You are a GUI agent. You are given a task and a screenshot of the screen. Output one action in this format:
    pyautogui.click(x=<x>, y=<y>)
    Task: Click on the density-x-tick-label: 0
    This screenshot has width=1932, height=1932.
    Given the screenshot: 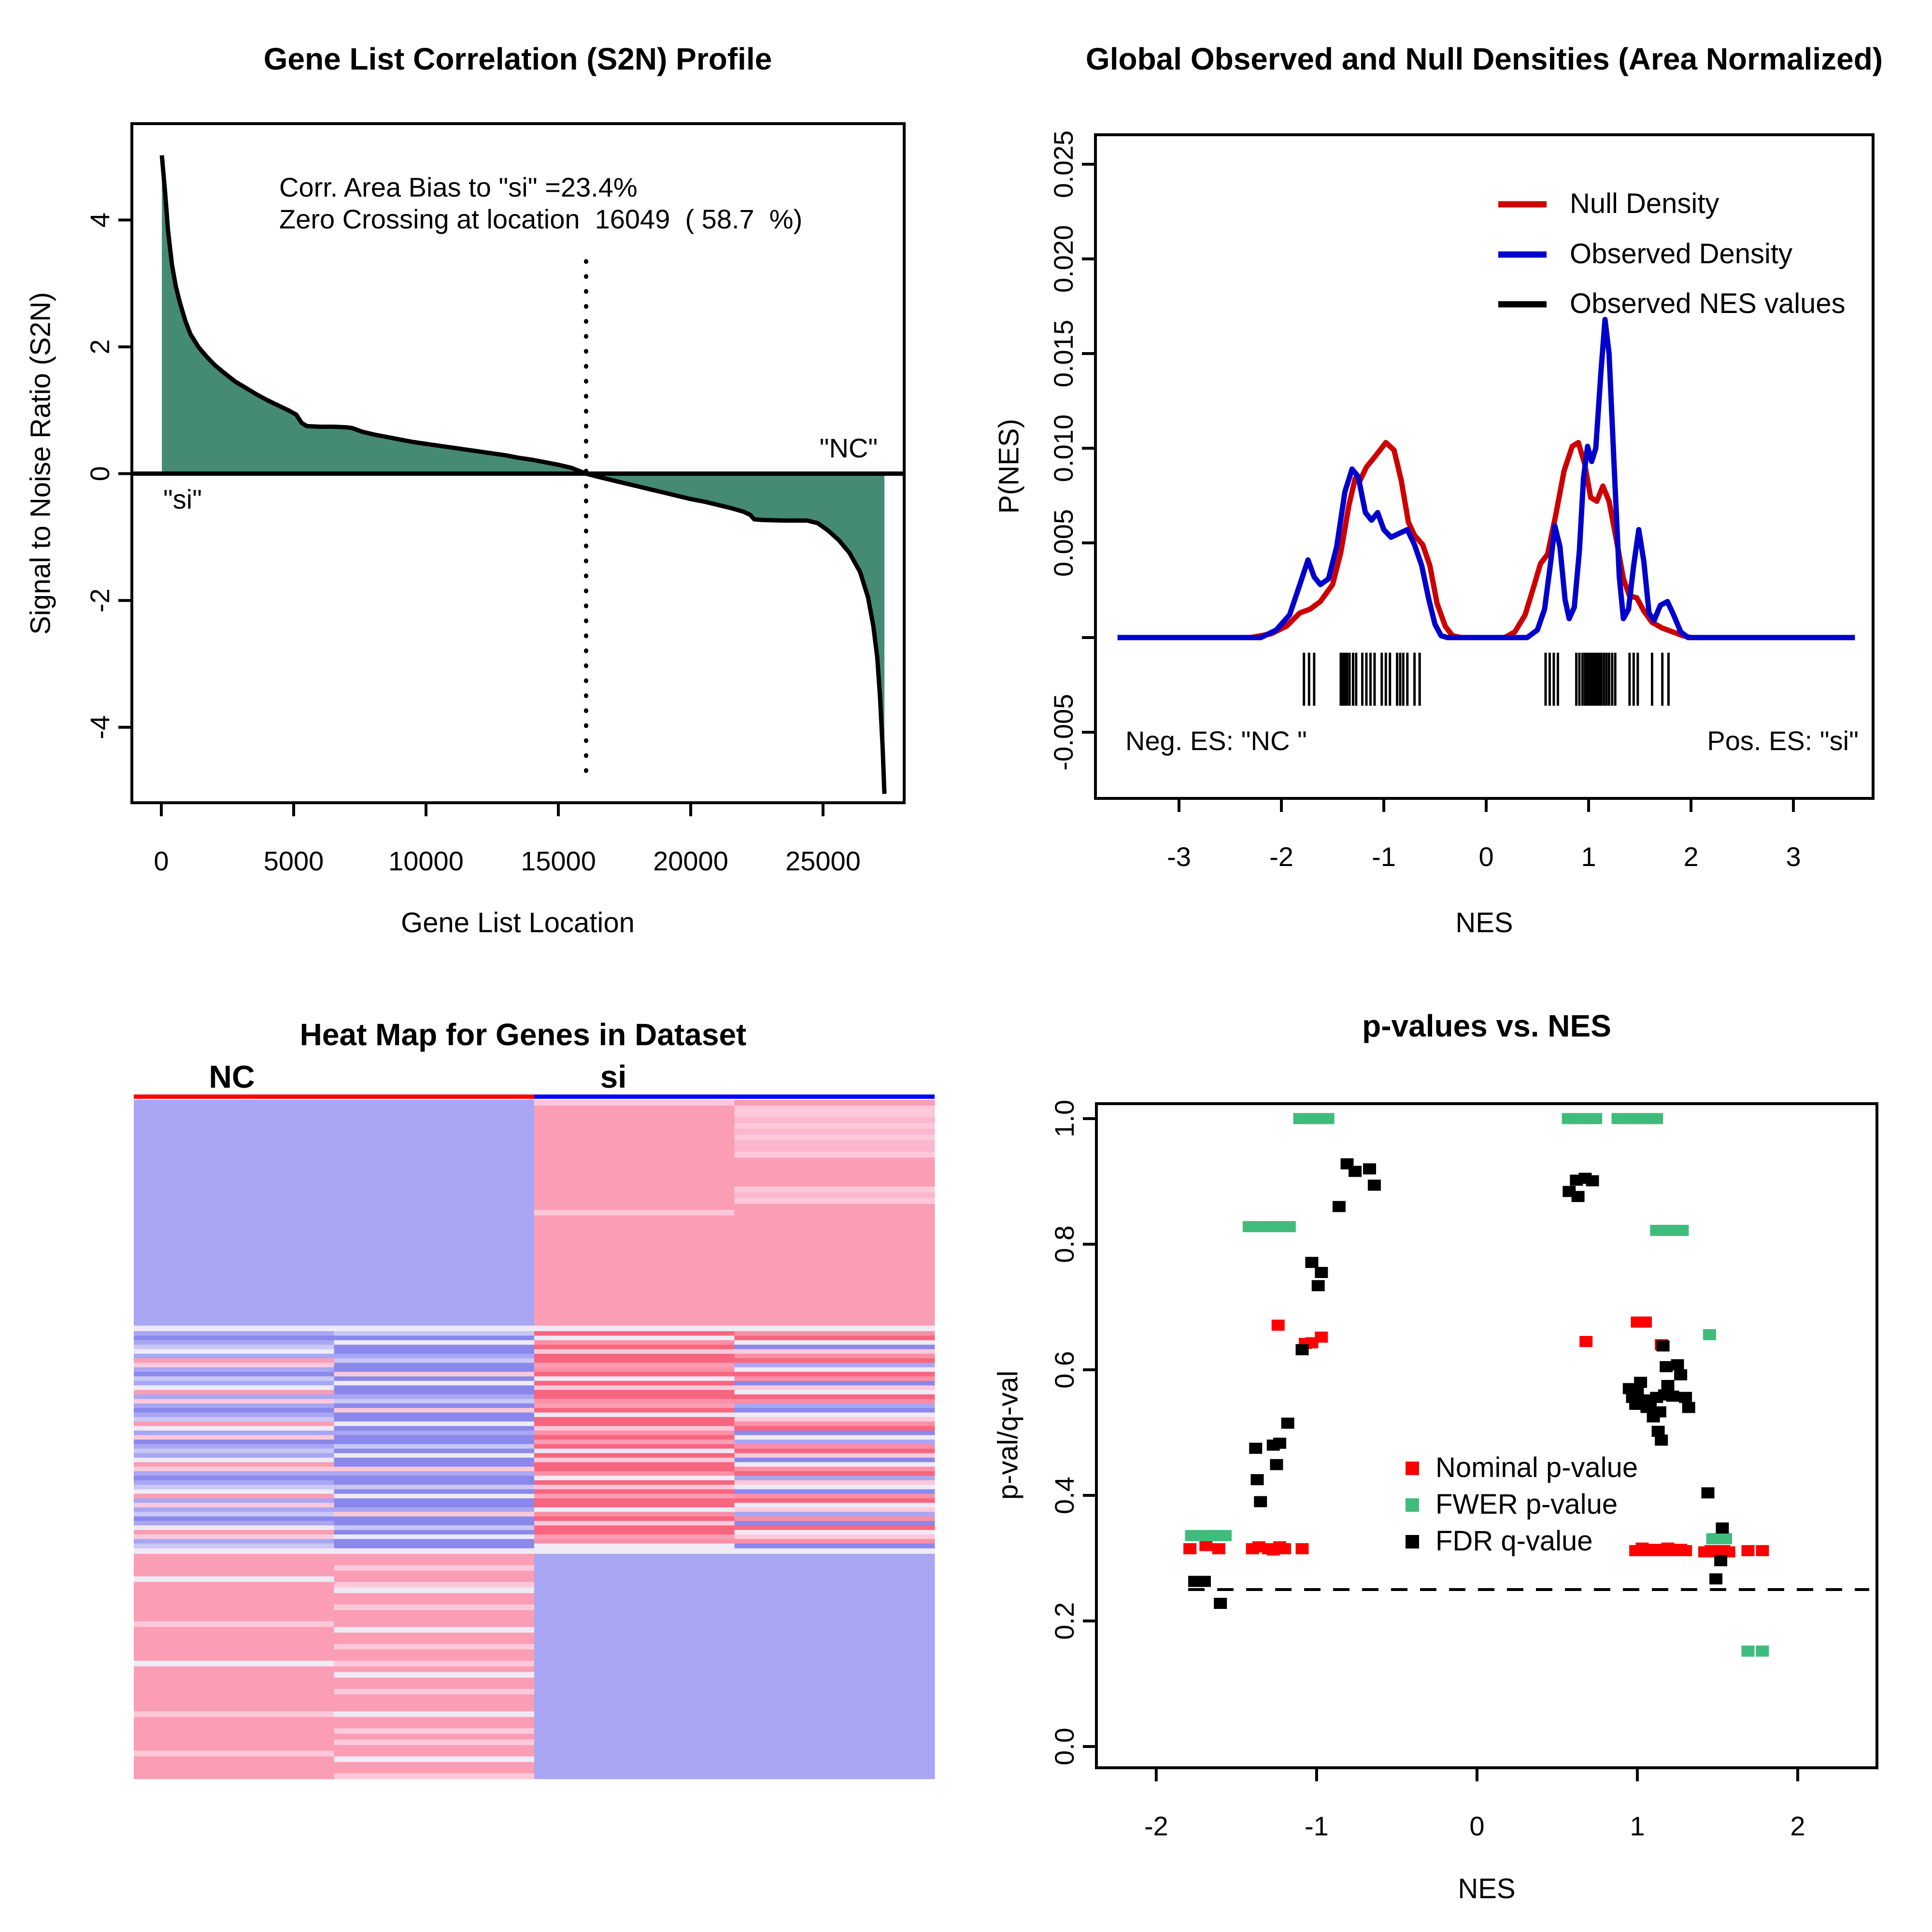 What is the action you would take?
    pyautogui.click(x=1485, y=856)
    